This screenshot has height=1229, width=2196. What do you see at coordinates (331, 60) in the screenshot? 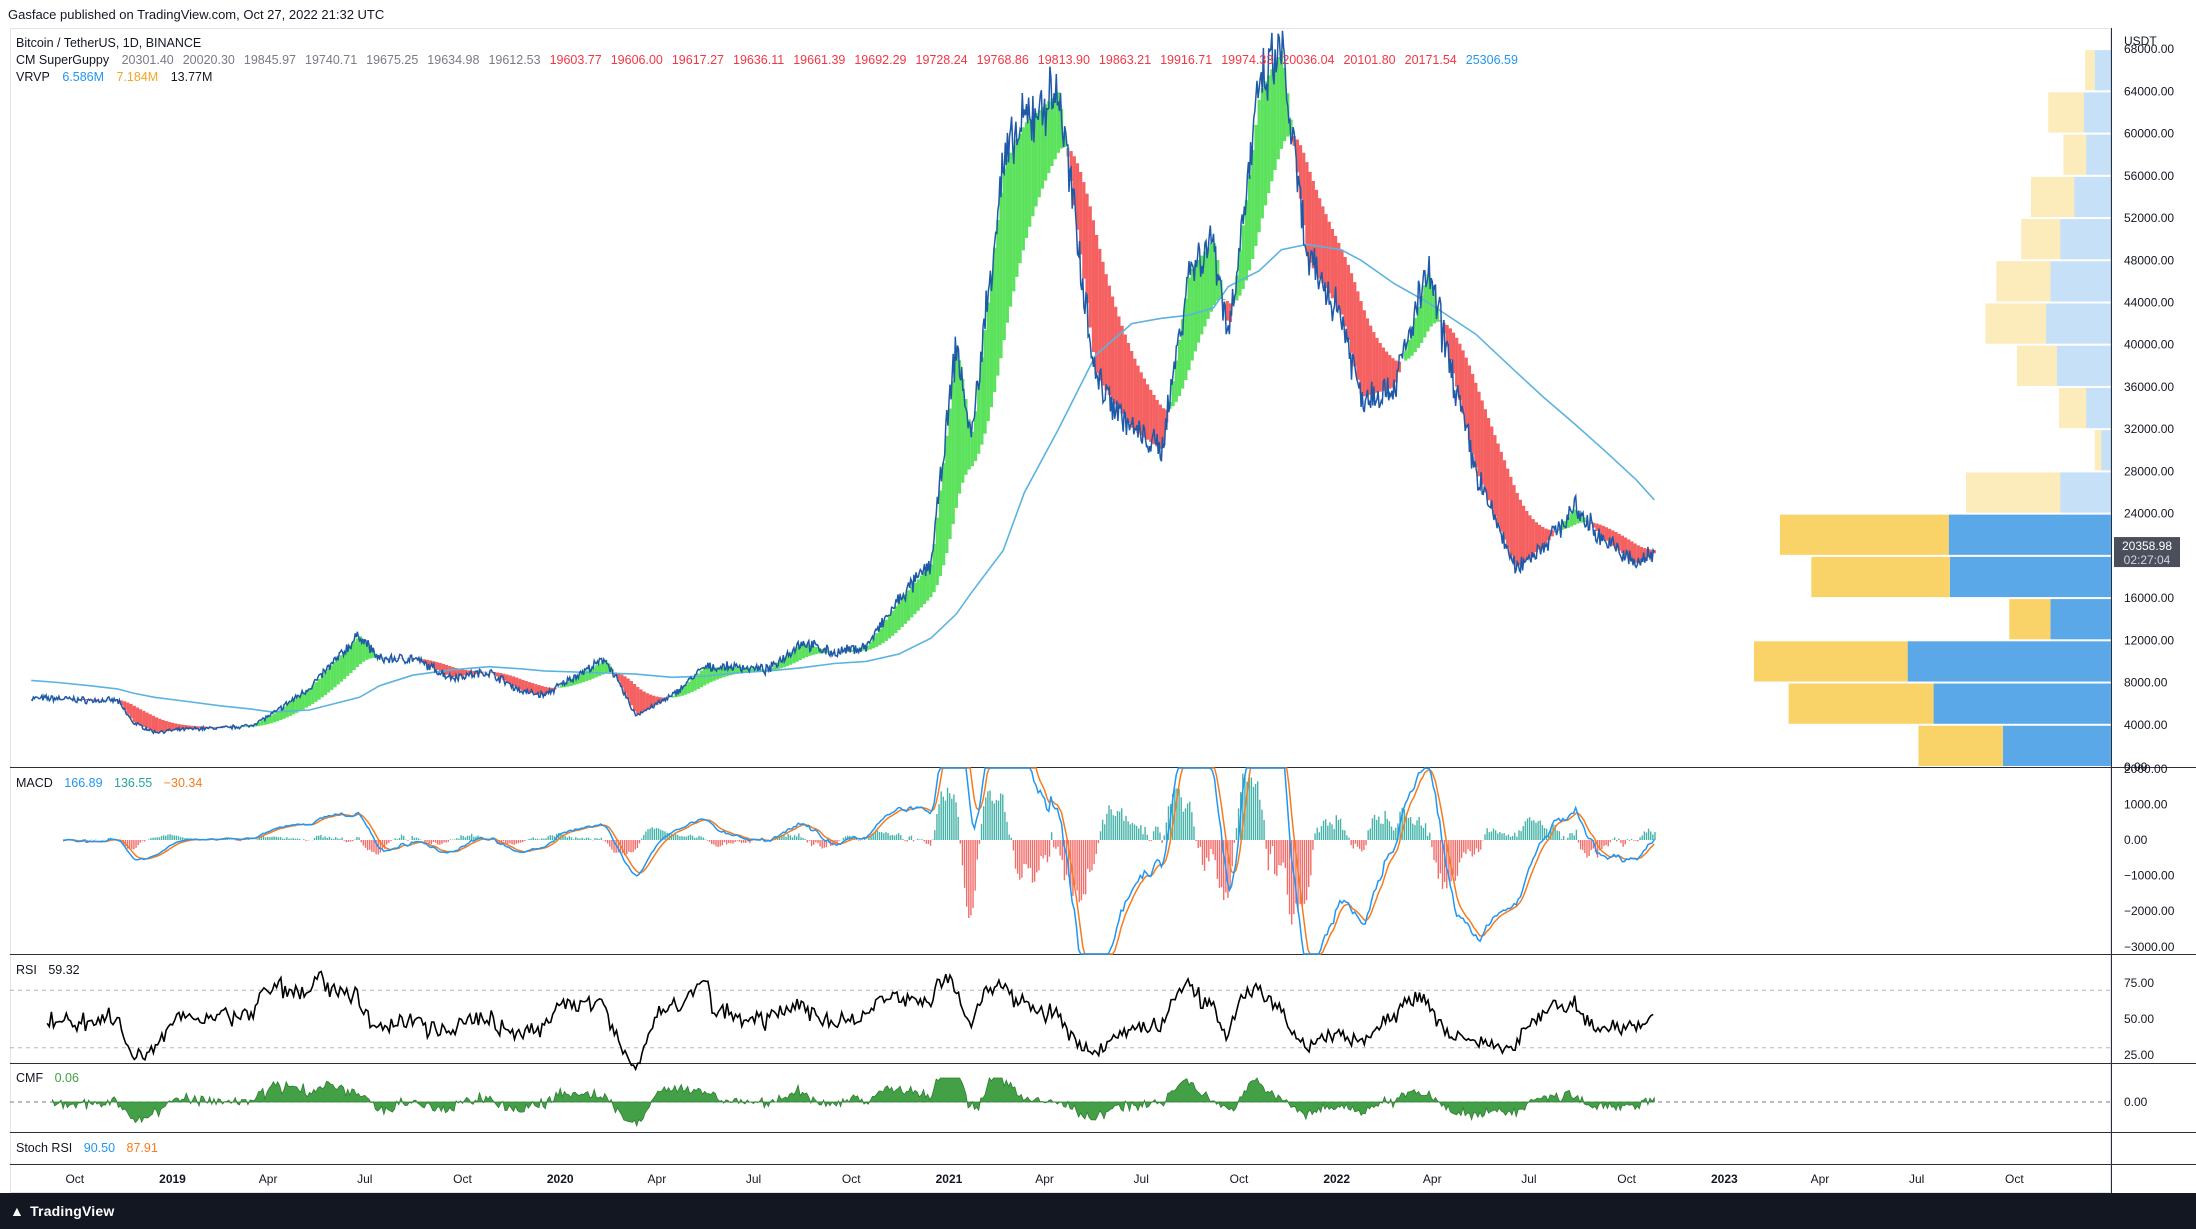
I see `guppy-fast-value-3: 19740.71` at bounding box center [331, 60].